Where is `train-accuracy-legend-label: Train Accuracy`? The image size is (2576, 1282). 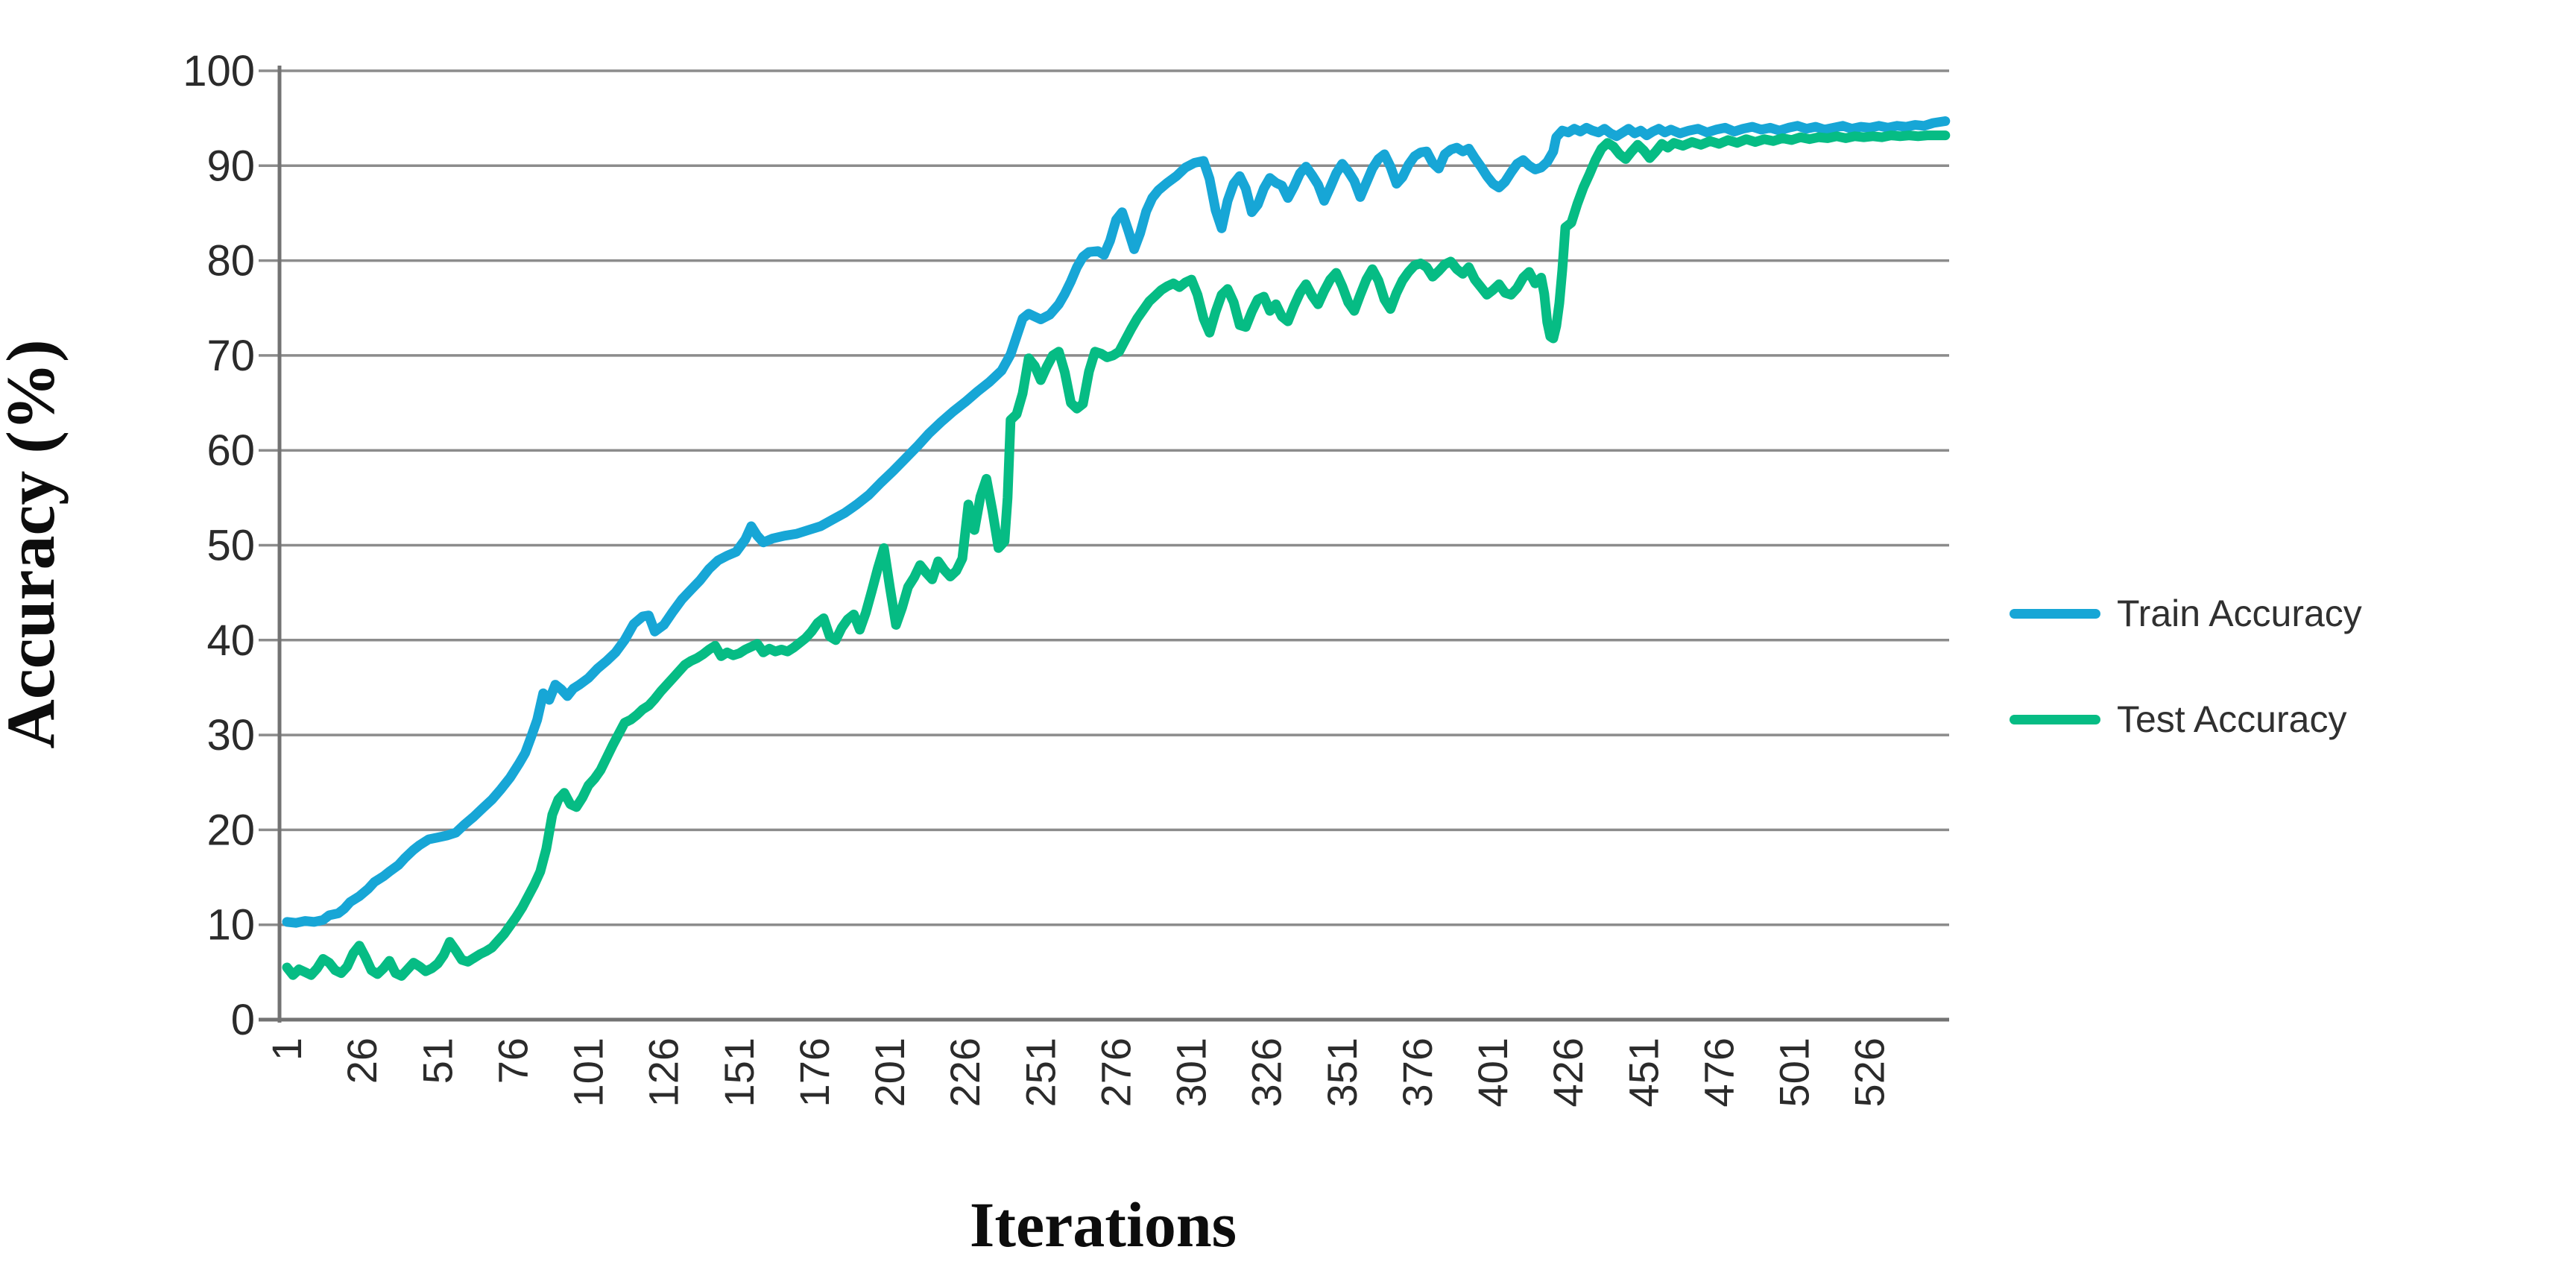 train-accuracy-legend-label: Train Accuracy is located at coordinates (2239, 613).